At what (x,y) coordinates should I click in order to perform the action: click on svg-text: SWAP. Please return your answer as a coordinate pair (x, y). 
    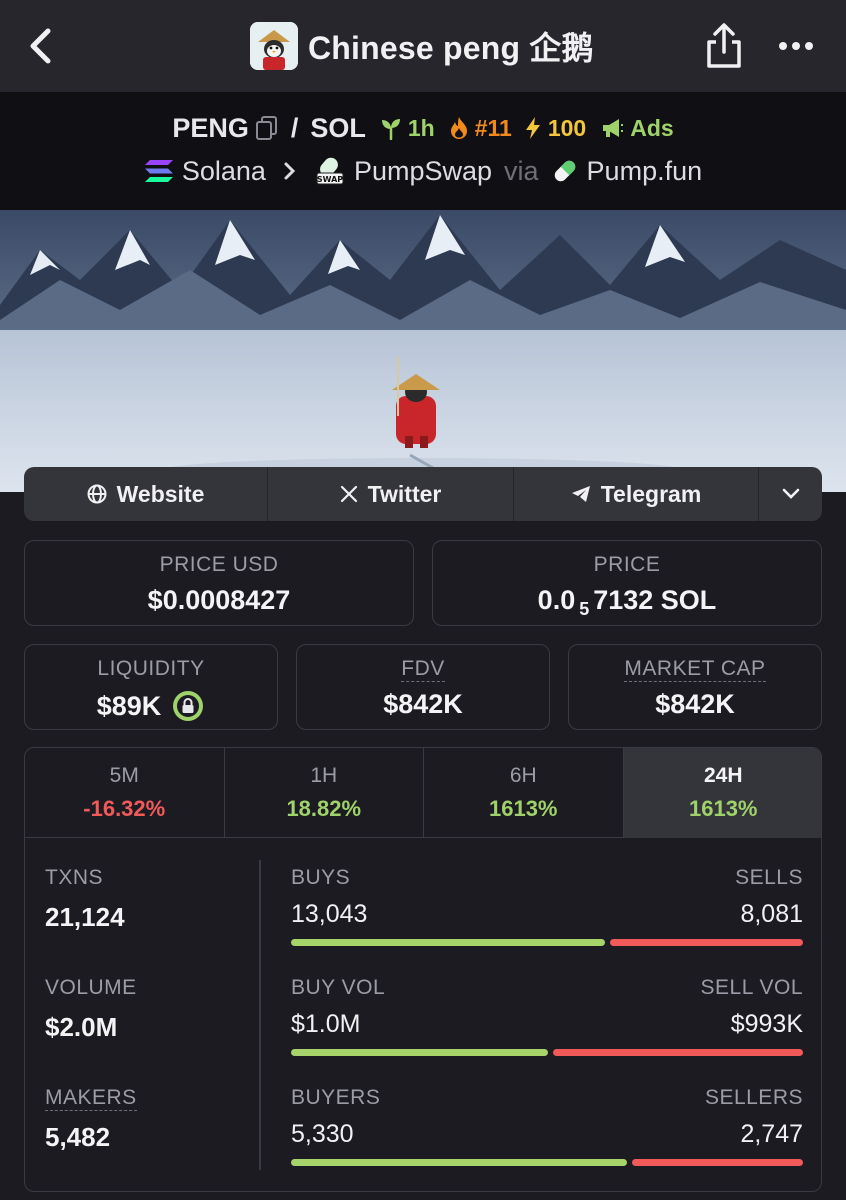
    Looking at the image, I should click on (330, 179).